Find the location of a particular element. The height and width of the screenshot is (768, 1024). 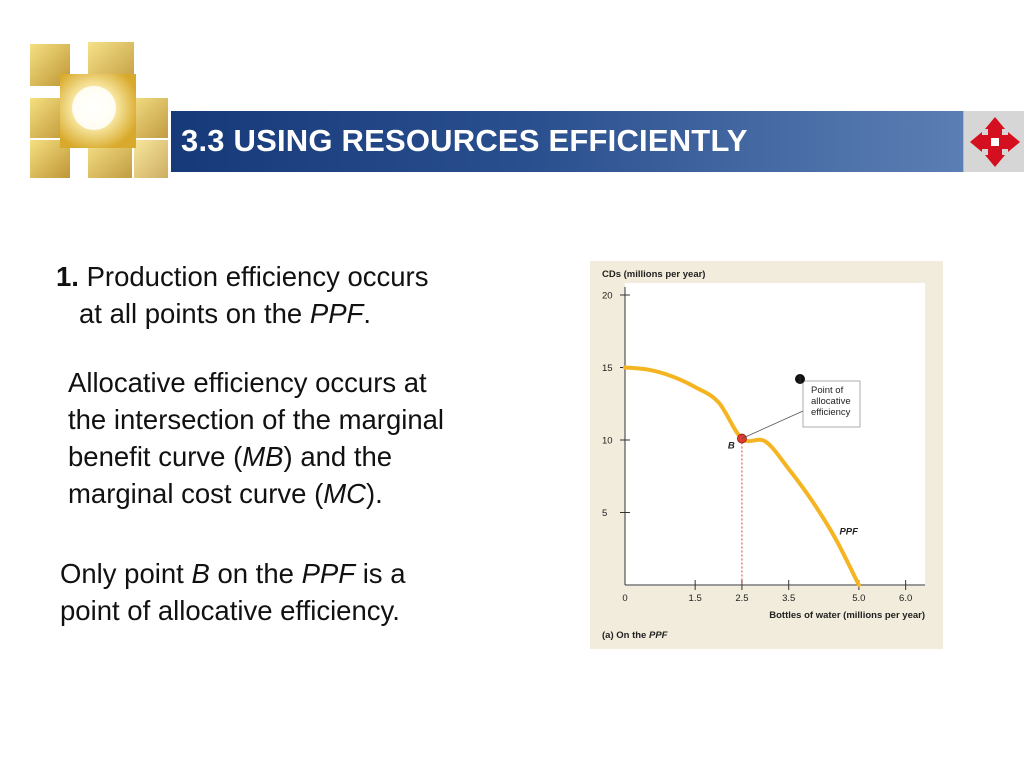

logo is located at coordinates (98, 110).